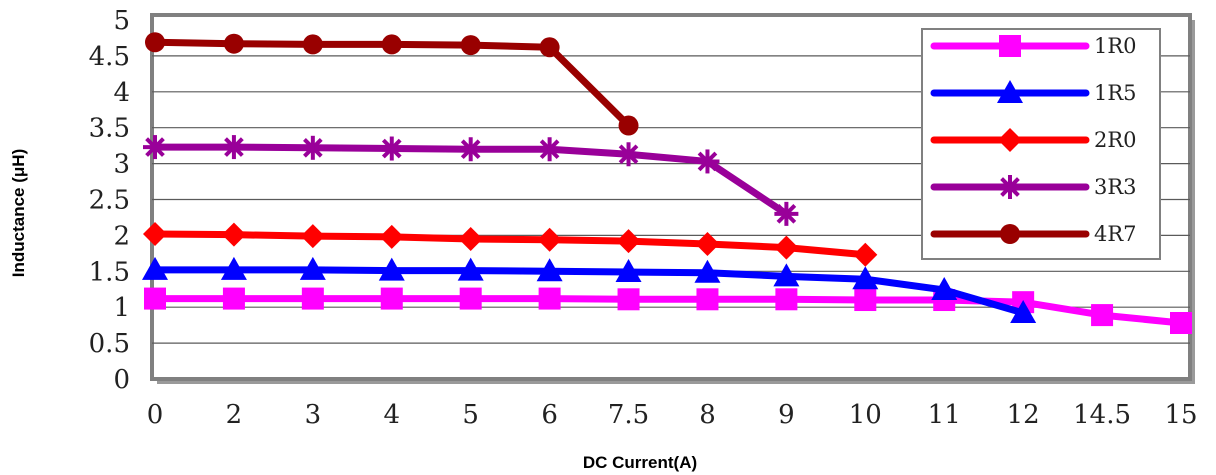  I want to click on legend-item: 4R7, so click(1033, 234).